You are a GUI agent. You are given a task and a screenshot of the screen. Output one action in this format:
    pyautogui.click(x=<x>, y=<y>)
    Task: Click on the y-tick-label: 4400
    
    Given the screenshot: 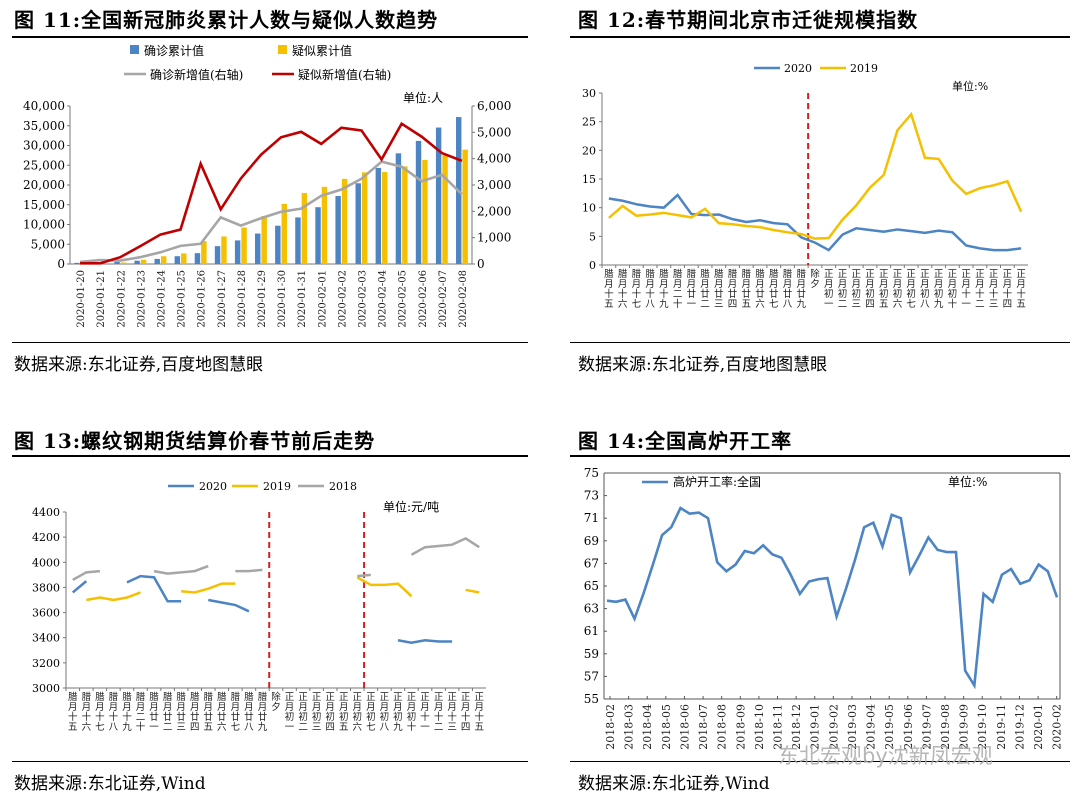 What is the action you would take?
    pyautogui.click(x=46, y=512)
    